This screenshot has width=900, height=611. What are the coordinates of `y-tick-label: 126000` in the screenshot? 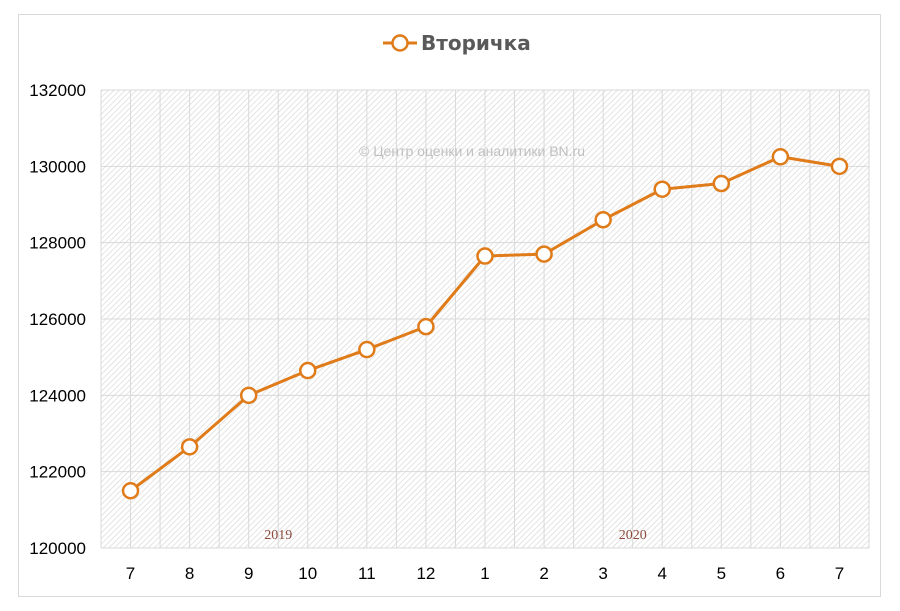 It's located at (57, 319).